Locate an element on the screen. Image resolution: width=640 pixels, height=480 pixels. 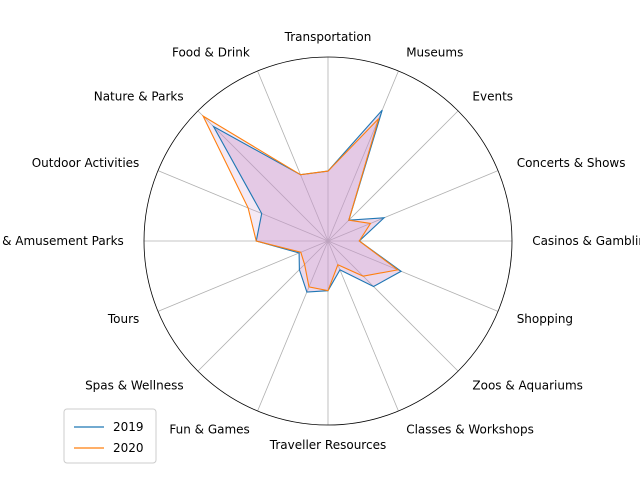
spoke-food-and-drink is located at coordinates (293, 156).